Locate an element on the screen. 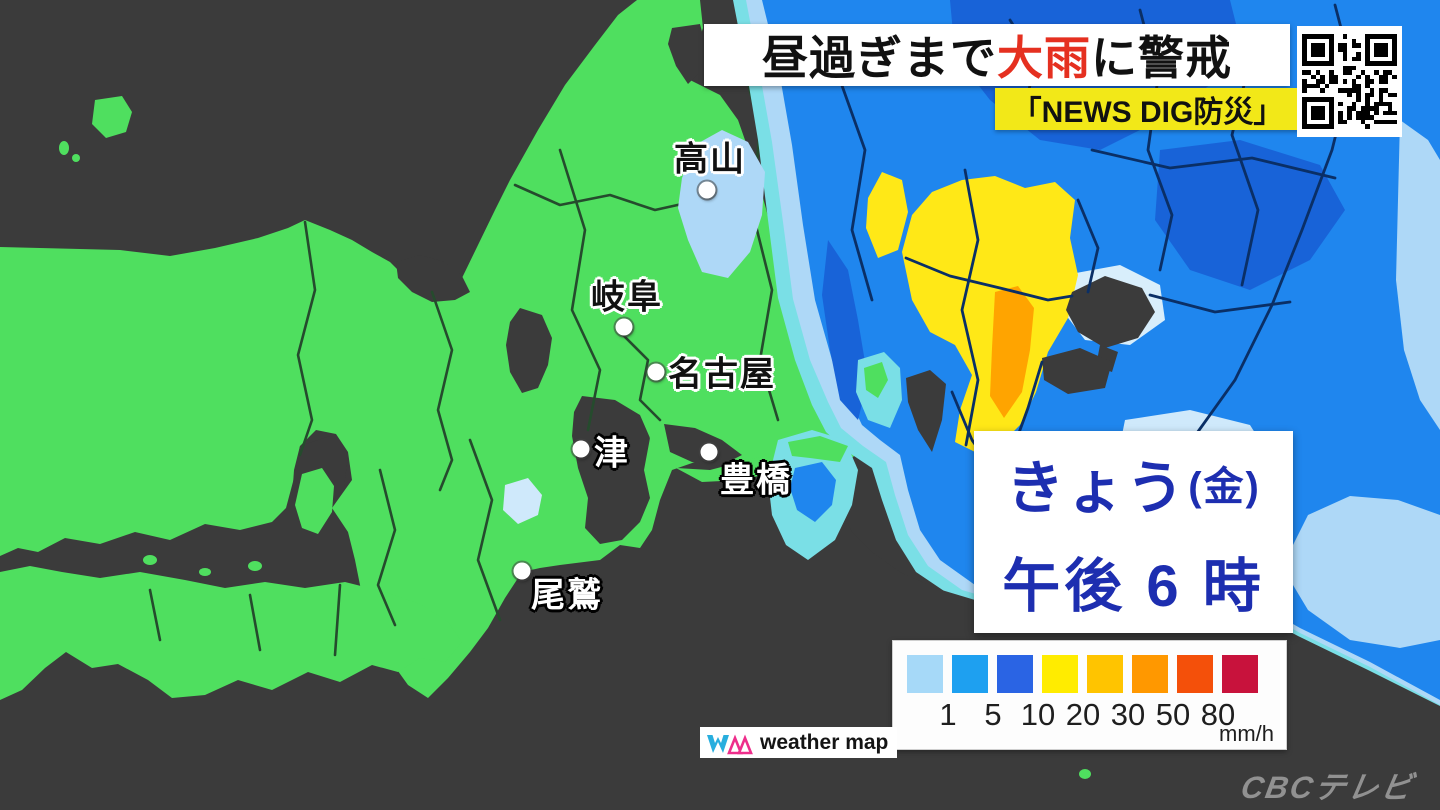 Image resolution: width=1440 pixels, height=810 pixels. forecast-hour: 午後 6 時 is located at coordinates (1133, 586).